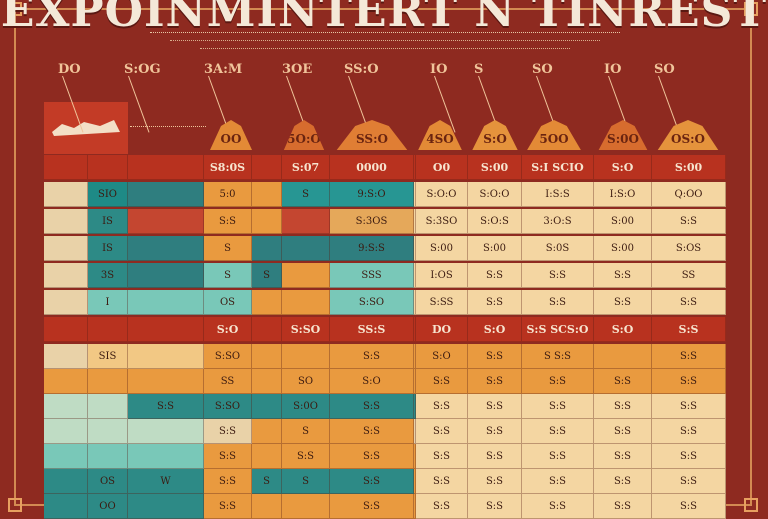 This screenshot has width=768, height=519. I want to click on table-cell: IS, so click(108, 248).